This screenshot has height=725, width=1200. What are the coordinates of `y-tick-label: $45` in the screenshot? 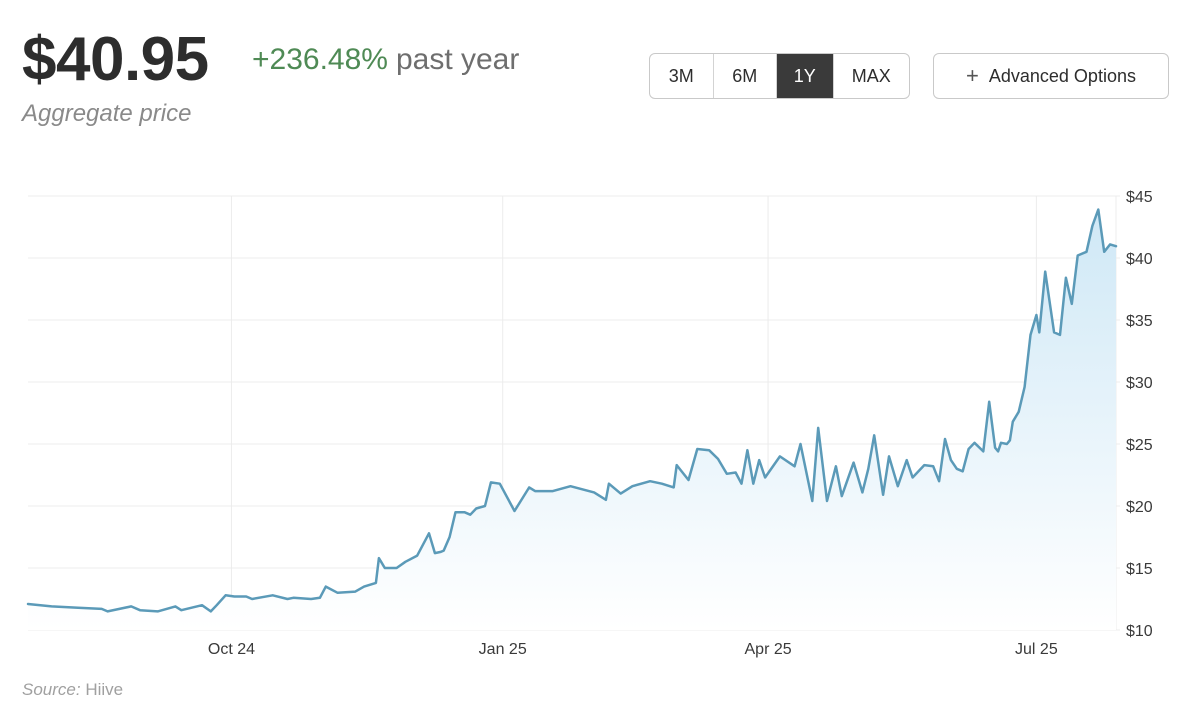 It's located at (1139, 197).